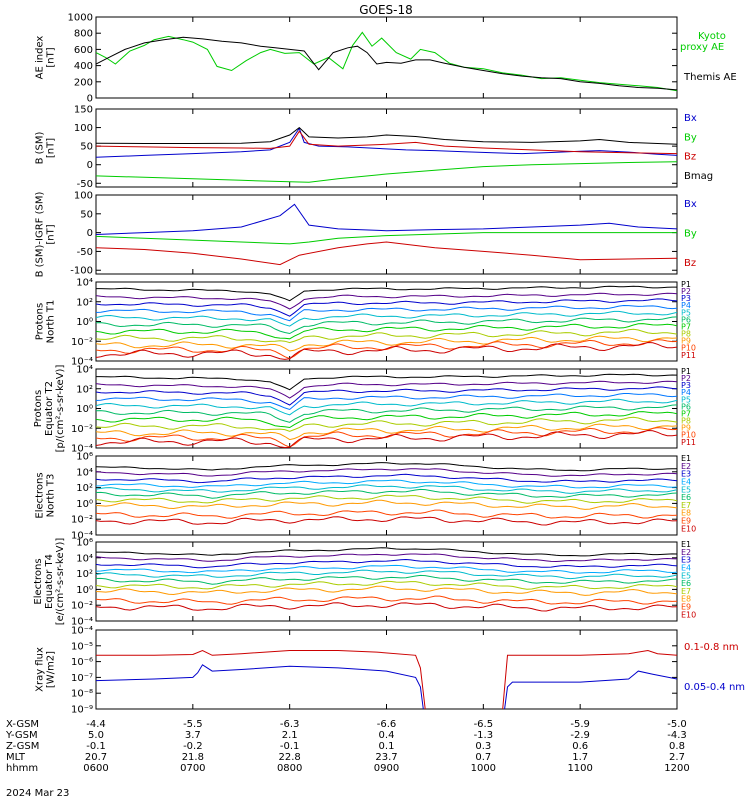 Image resolution: width=750 pixels, height=800 pixels. What do you see at coordinates (84, 457) in the screenshot?
I see `y-tick-label: 10⁶` at bounding box center [84, 457].